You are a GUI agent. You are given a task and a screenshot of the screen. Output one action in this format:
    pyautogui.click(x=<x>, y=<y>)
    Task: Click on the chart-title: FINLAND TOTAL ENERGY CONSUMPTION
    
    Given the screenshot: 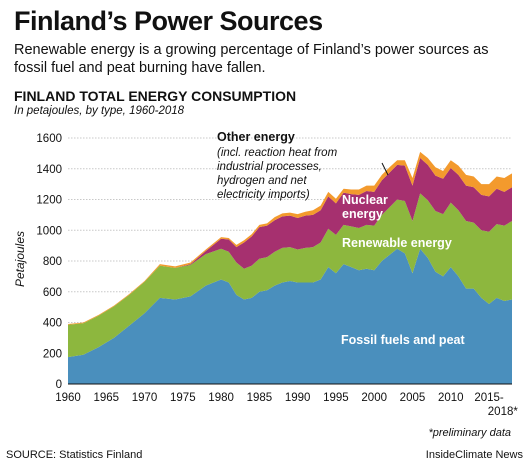 What is the action you would take?
    pyautogui.click(x=155, y=96)
    